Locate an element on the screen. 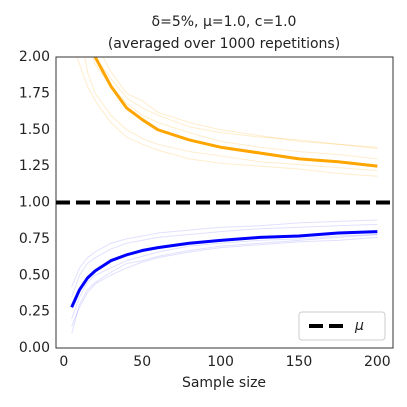  x-tick-label: 50 is located at coordinates (142, 362).